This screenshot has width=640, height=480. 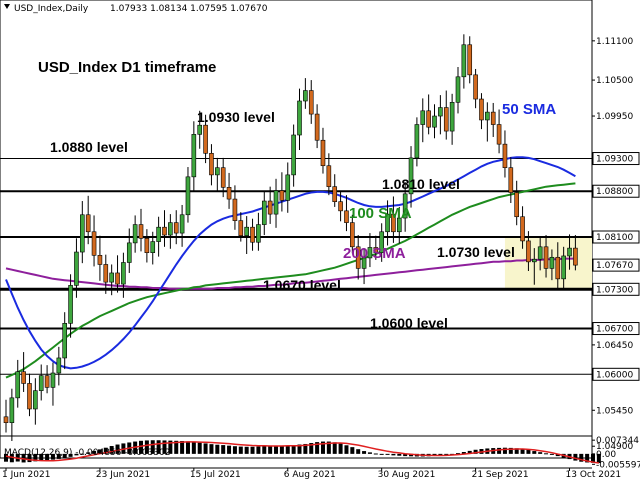 What do you see at coordinates (123, 475) in the screenshot?
I see `time-tick-label: 23 Jun 2021` at bounding box center [123, 475].